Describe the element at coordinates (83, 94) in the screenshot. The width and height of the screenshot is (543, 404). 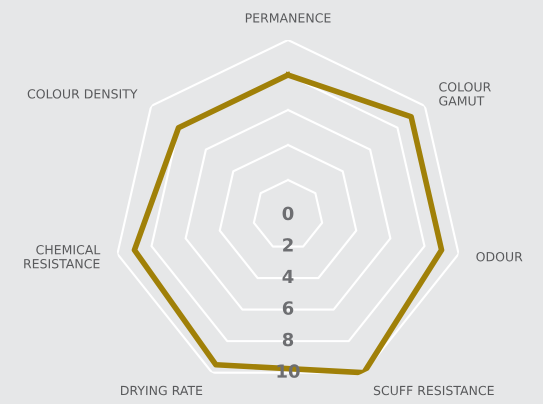
I see `spoke-label: COLOUR DENSITY` at that location.